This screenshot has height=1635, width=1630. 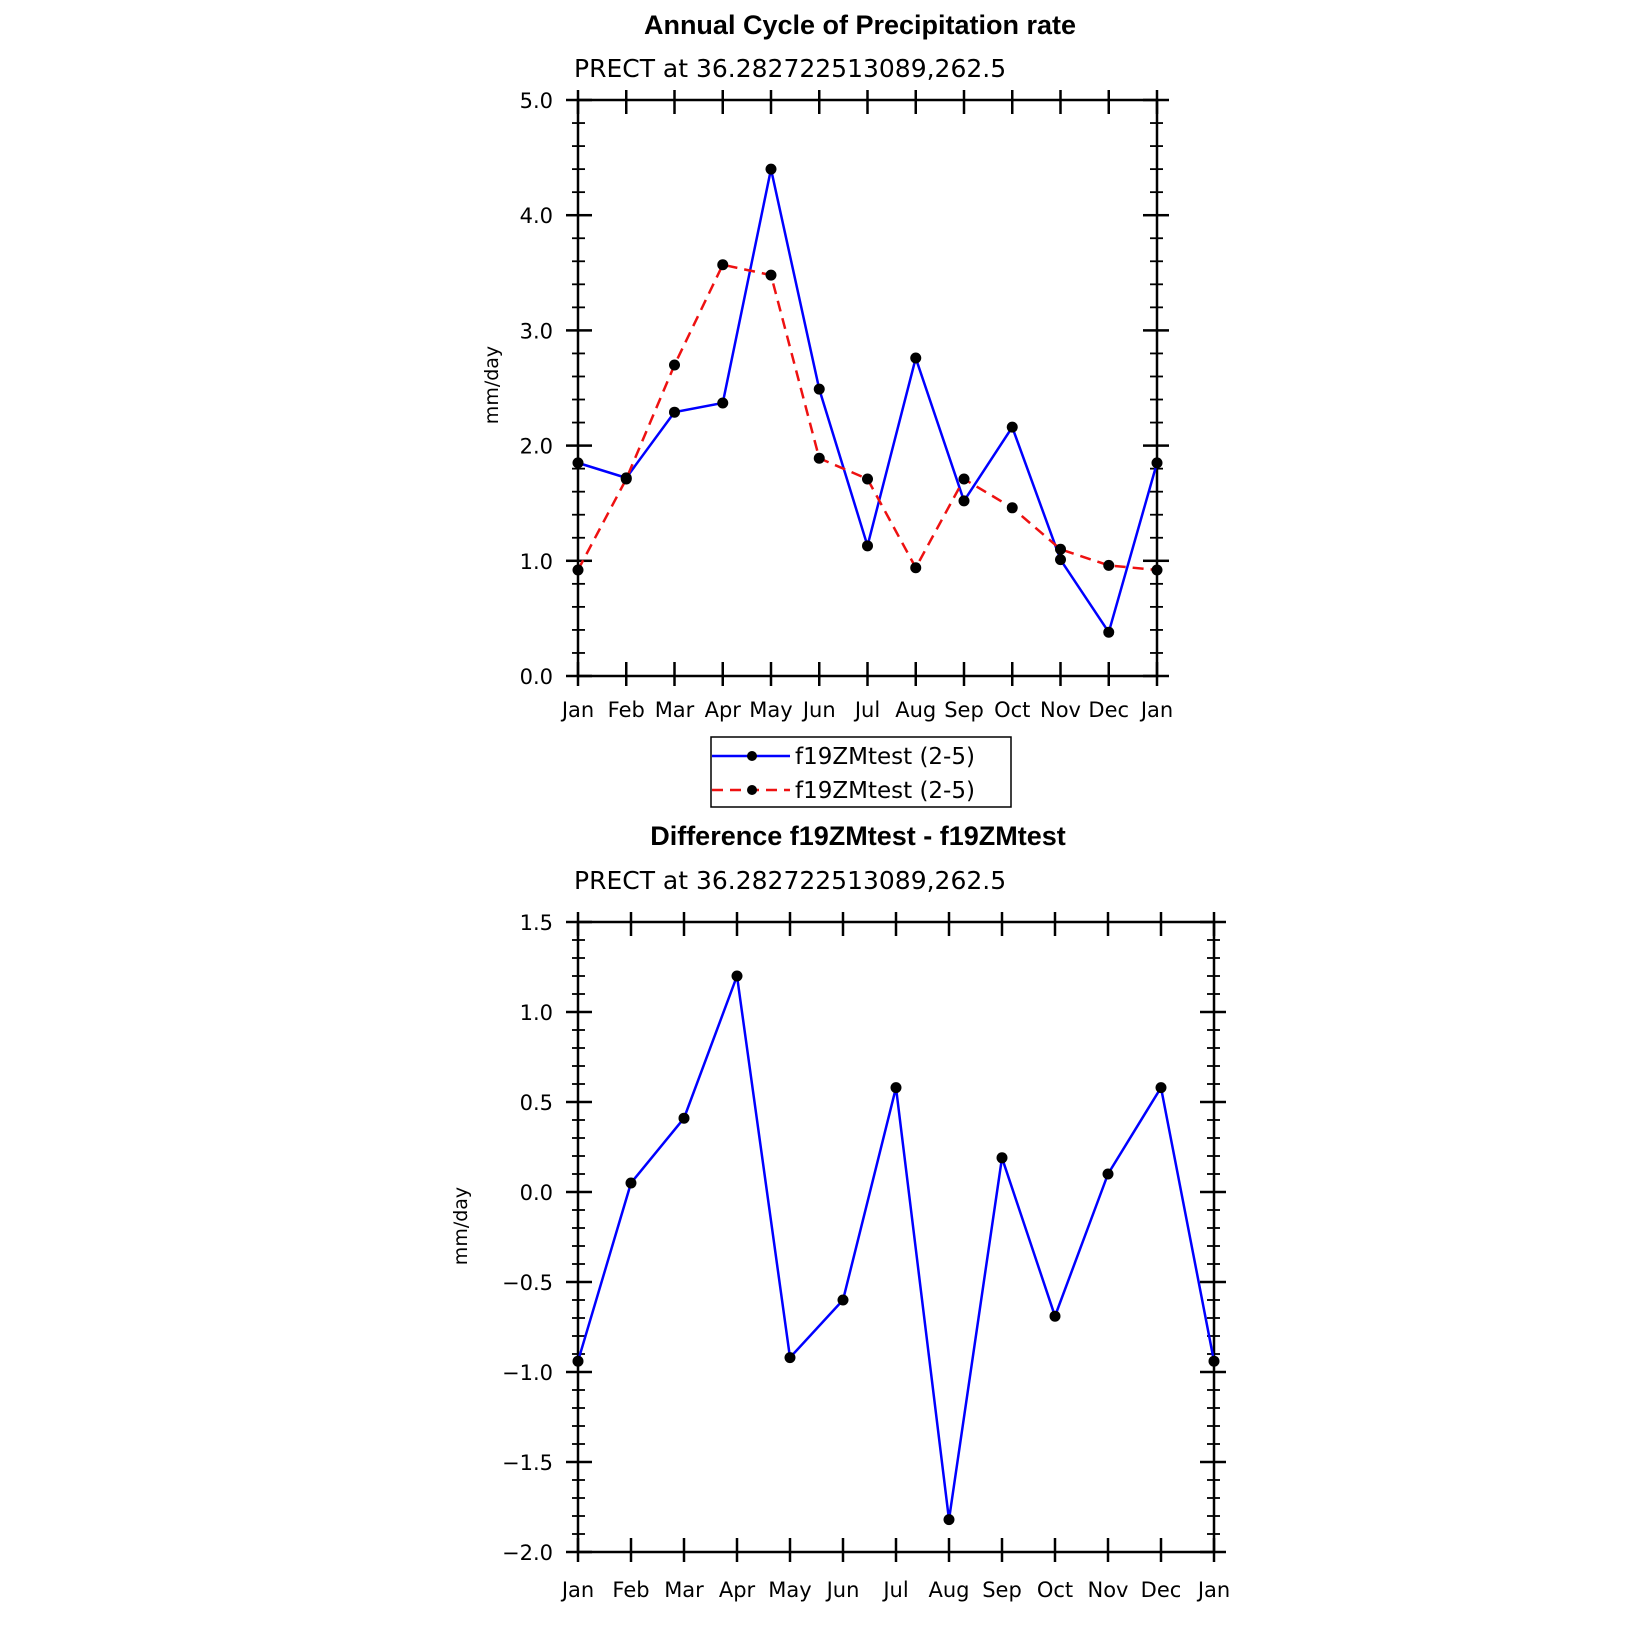 I want to click on chart1-y-tick-labels: 0.0 1.0 2.0 3.0 4.0 5.0, so click(x=536, y=389).